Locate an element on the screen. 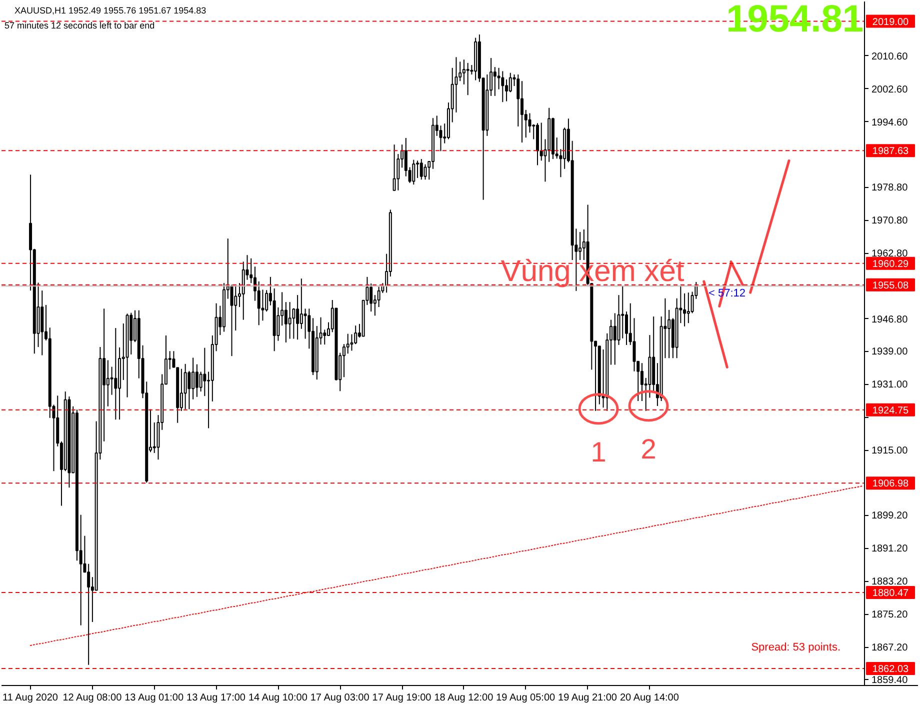 The image size is (920, 708). y-tick-label: 1875.20 is located at coordinates (890, 615).